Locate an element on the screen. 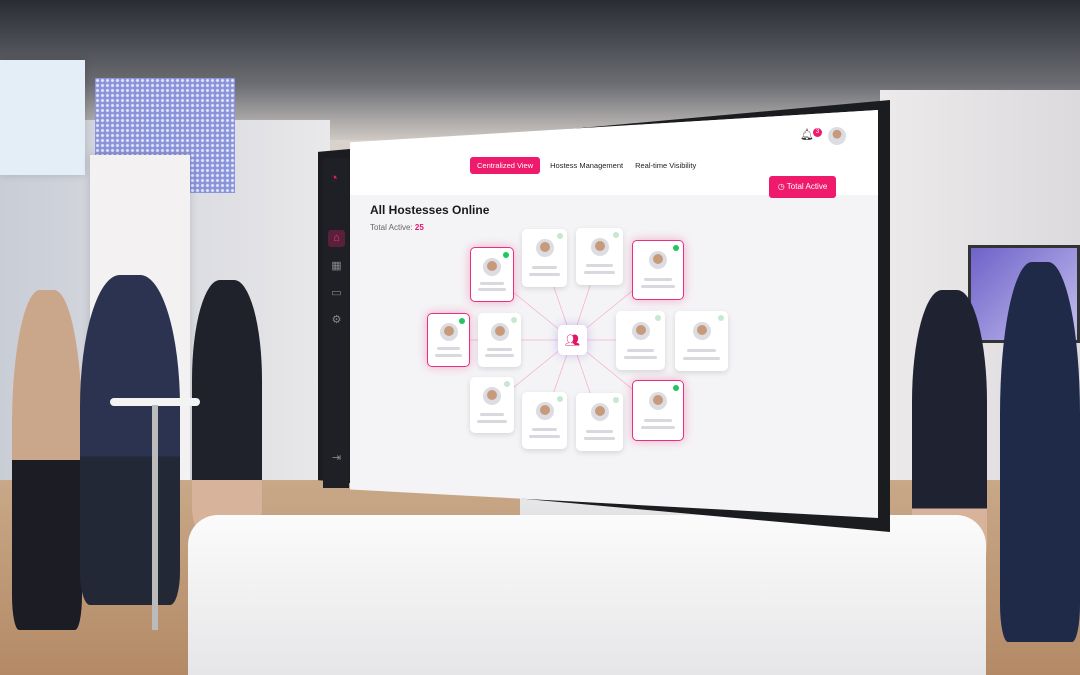  sidebar is located at coordinates (336, 323).